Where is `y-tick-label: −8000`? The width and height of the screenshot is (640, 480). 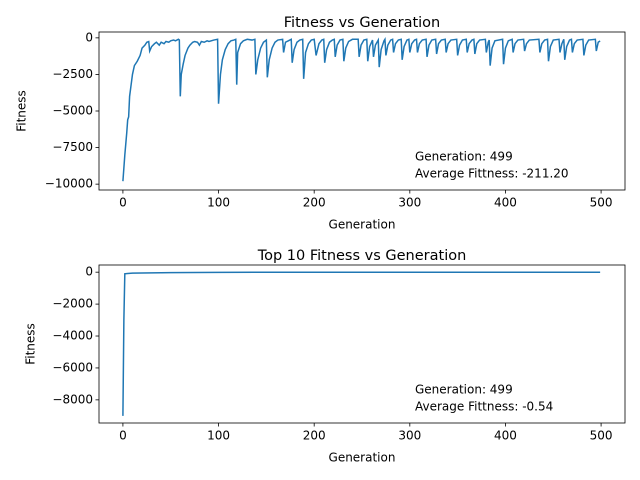
y-tick-label: −8000 is located at coordinates (72, 399).